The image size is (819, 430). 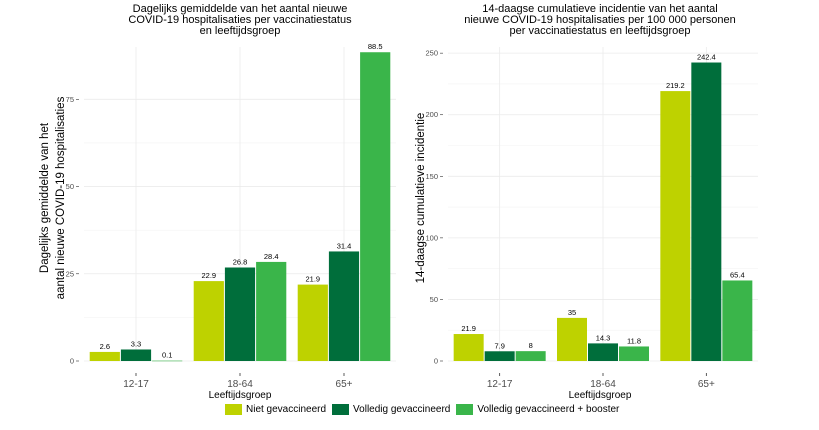 I want to click on legend-swatch-niet, so click(x=233, y=409).